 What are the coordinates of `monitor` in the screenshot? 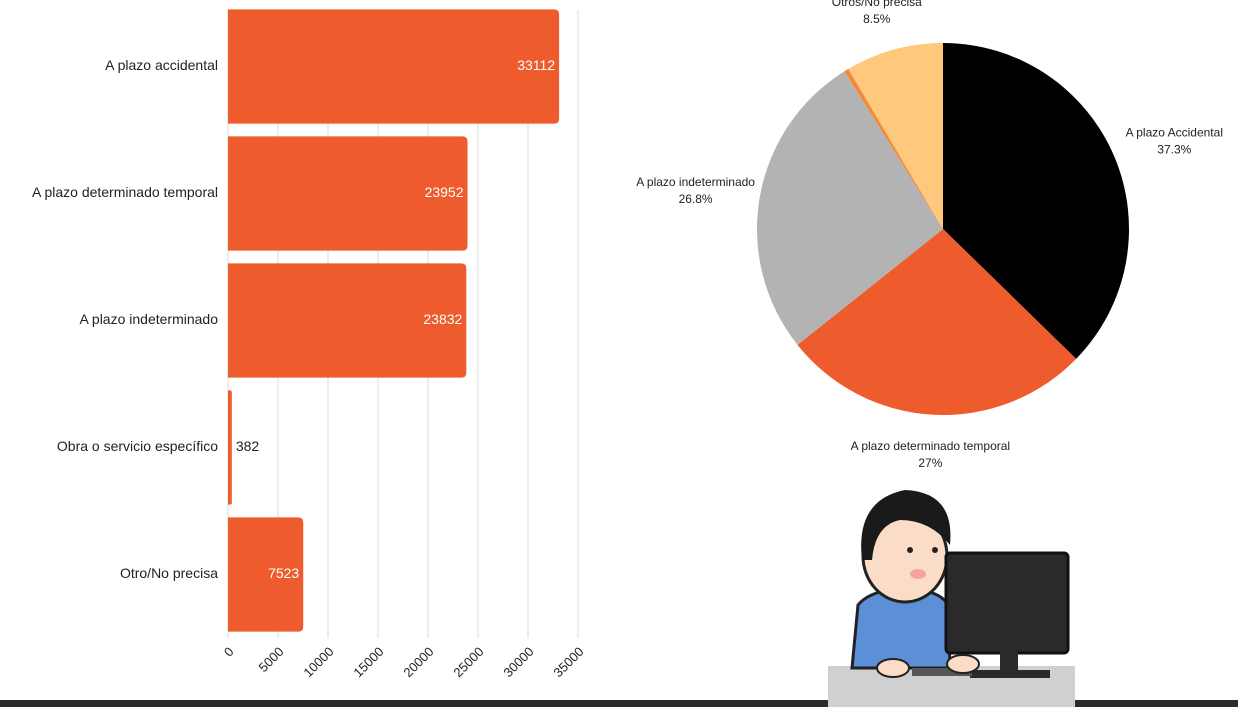 It's located at (1007, 603).